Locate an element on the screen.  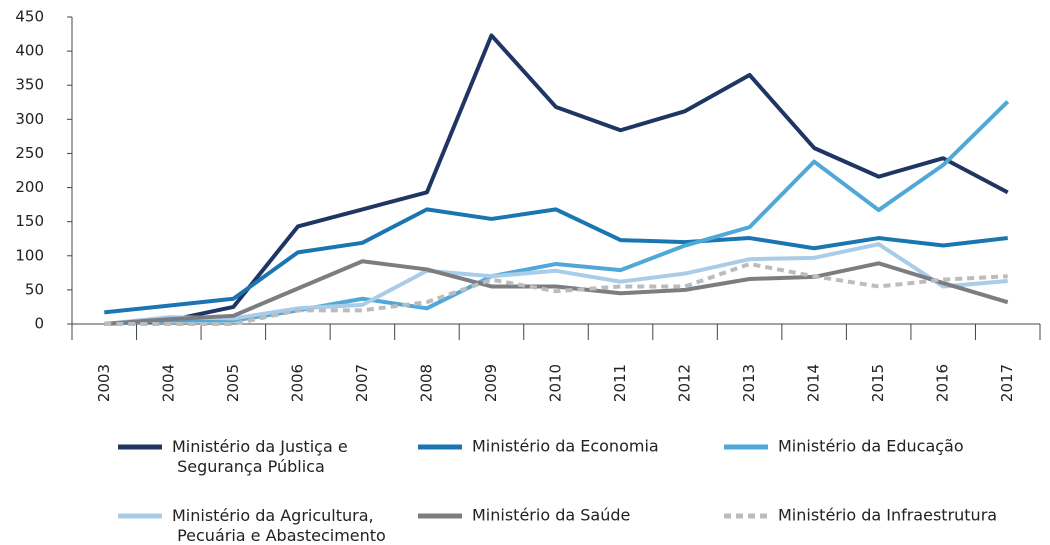
x-tick-label: 2012 is located at coordinates (685, 383).